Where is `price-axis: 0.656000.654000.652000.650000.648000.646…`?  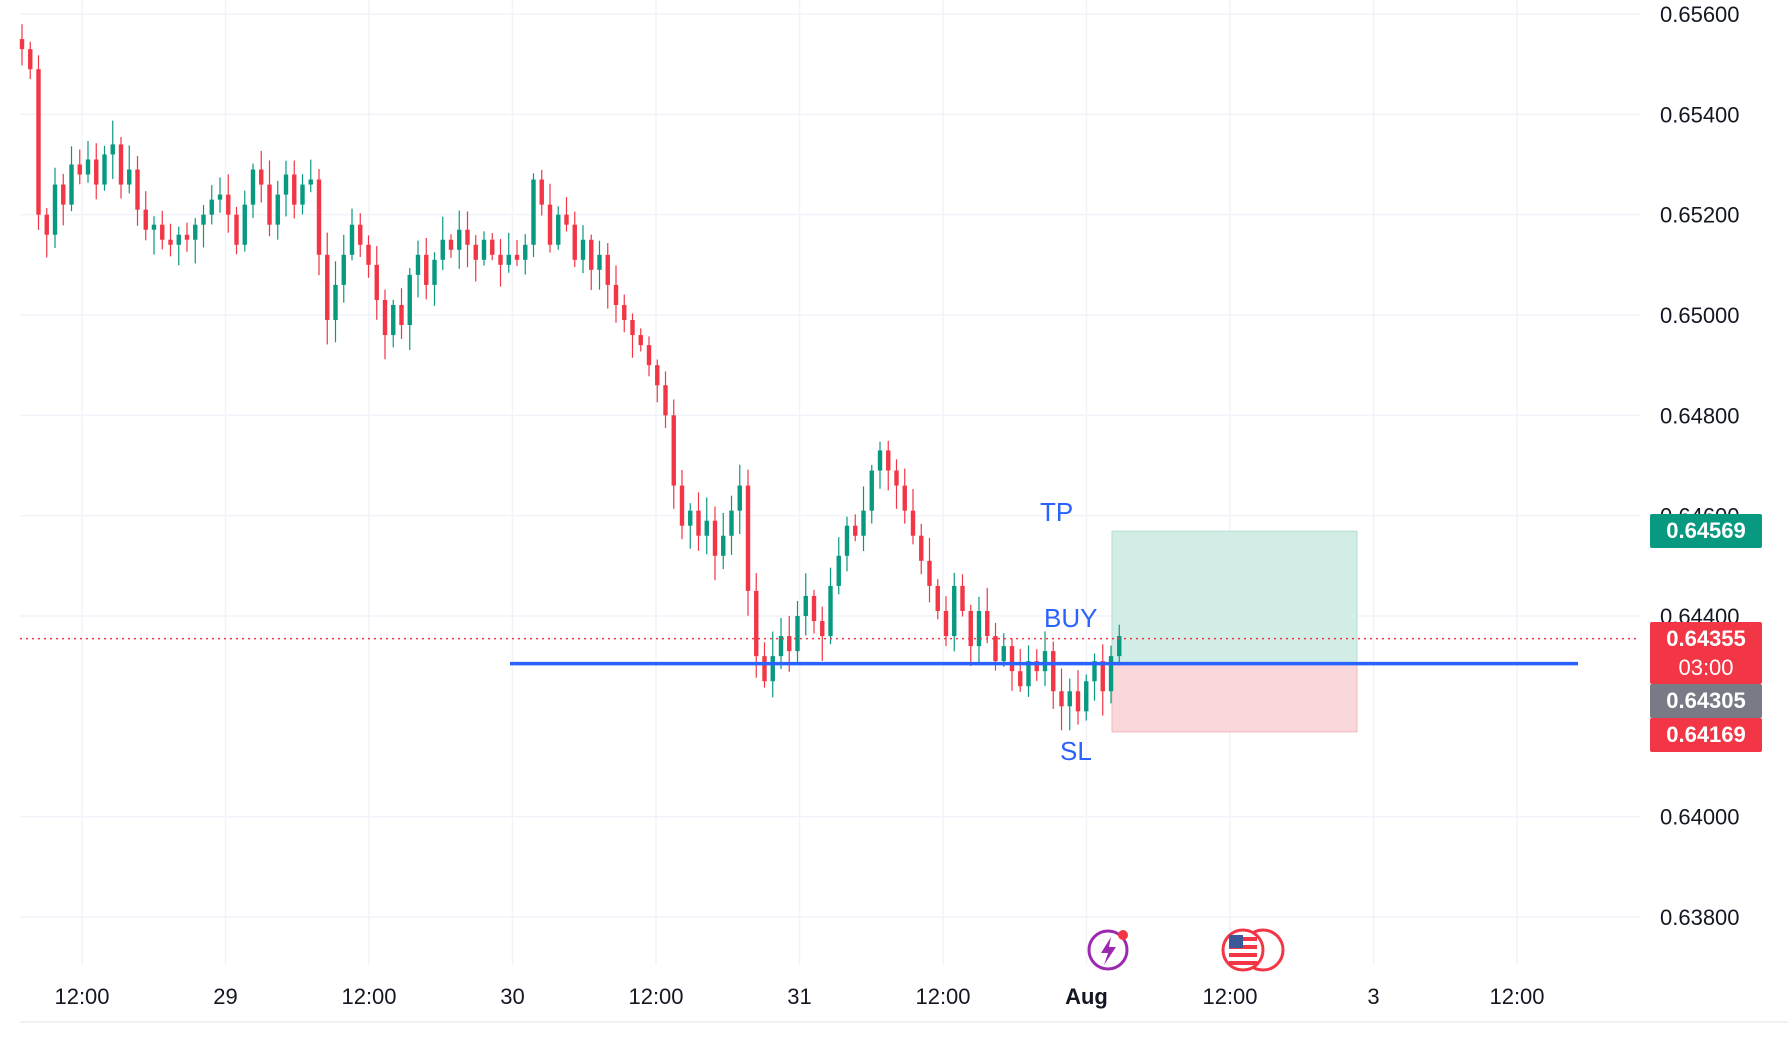
price-axis: 0.656000.654000.652000.650000.648000.646… is located at coordinates (1700, 466).